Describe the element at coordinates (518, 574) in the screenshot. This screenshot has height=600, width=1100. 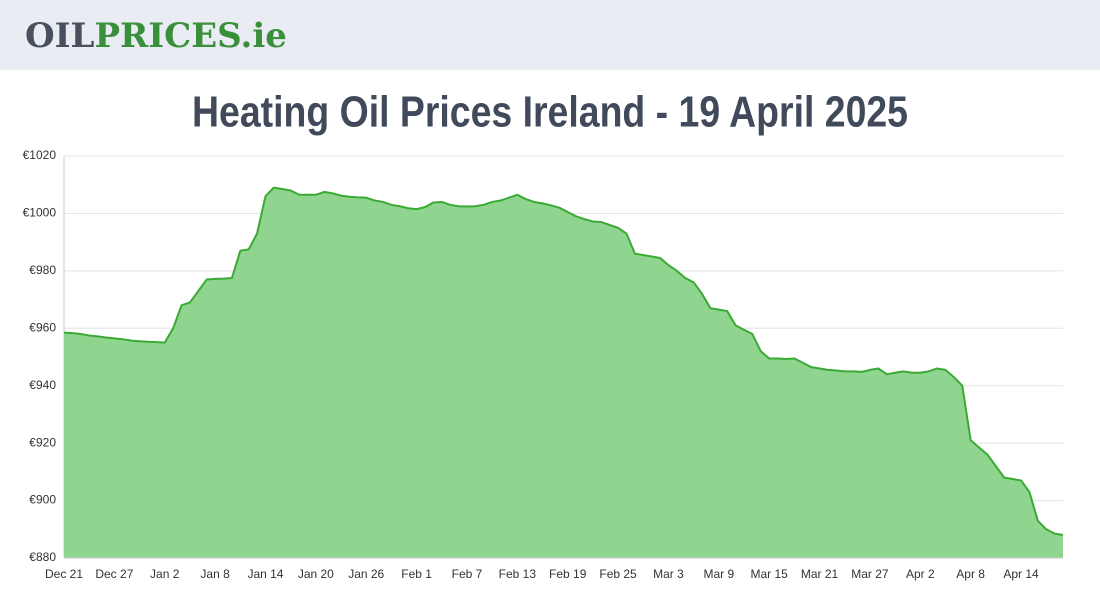
I see `x-tick-label: Feb 13` at that location.